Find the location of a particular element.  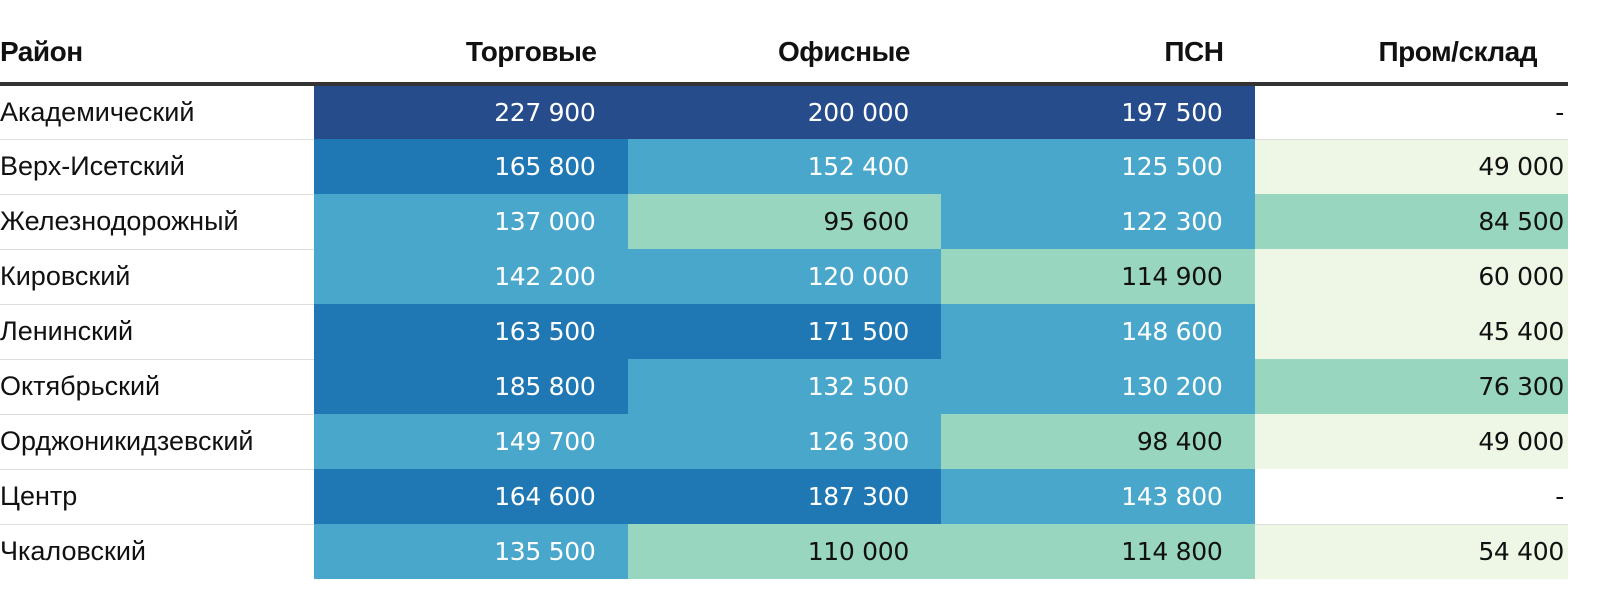

table-row: Академический 227 900 200 000 197 500- is located at coordinates (784, 112).